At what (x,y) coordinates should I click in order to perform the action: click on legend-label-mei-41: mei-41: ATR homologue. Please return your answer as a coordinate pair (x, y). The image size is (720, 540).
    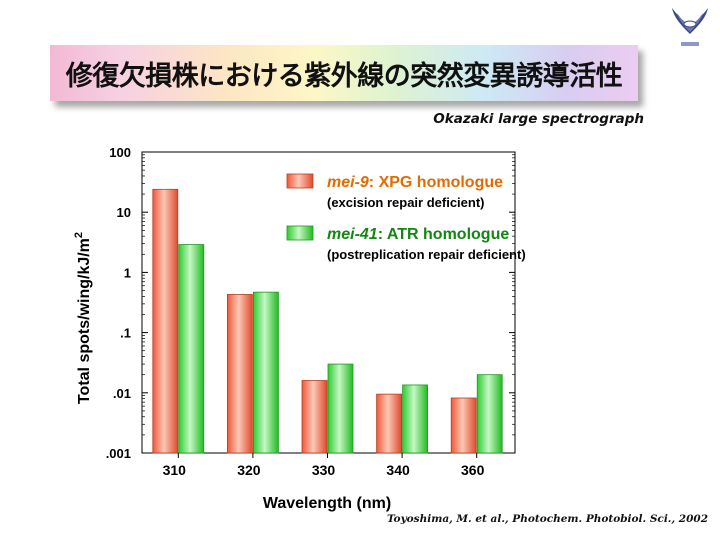
    Looking at the image, I should click on (418, 234).